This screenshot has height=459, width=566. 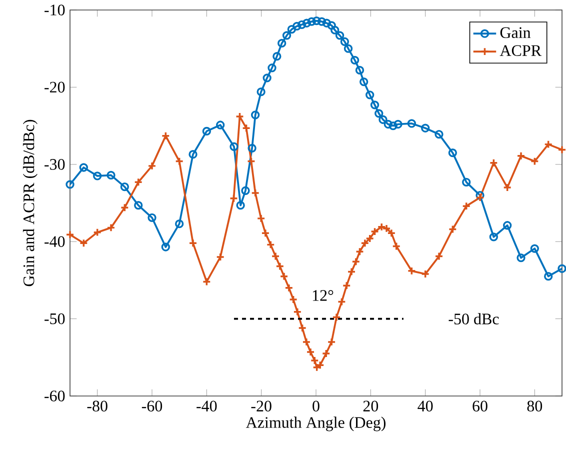 What do you see at coordinates (206, 406) in the screenshot?
I see `x-tick-label: -40` at bounding box center [206, 406].